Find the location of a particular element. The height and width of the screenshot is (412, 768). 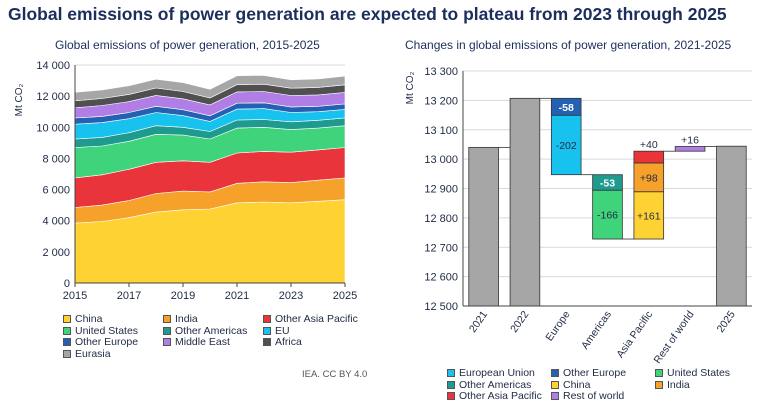

right-y-tick-label: 12 800 is located at coordinates (441, 219).